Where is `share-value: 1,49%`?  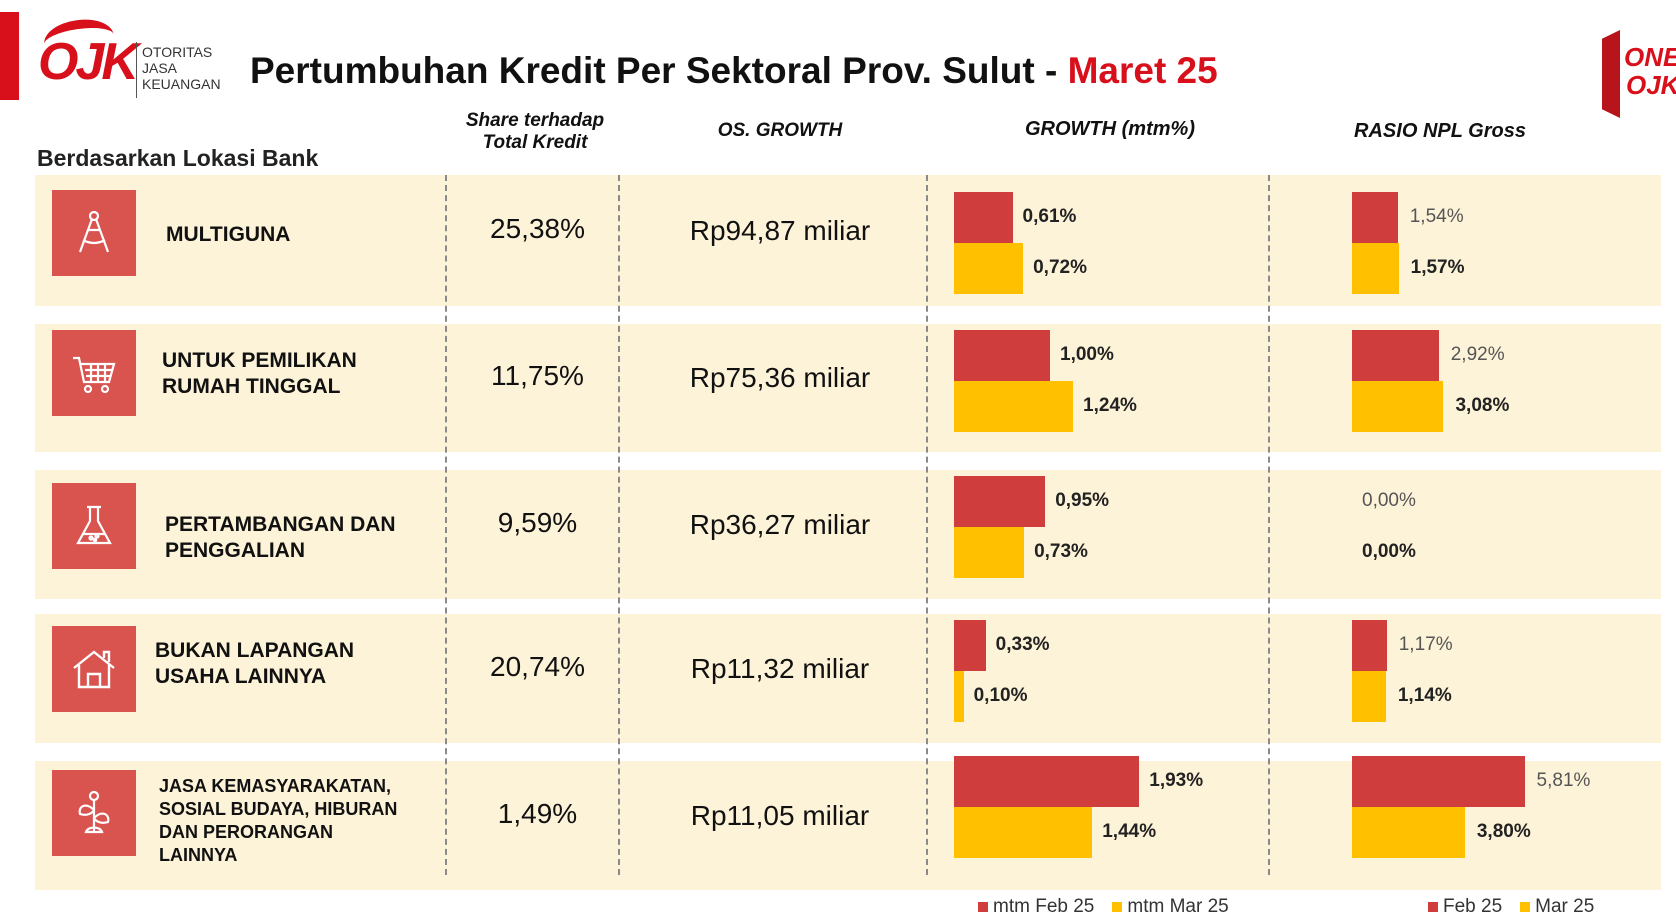 share-value: 1,49% is located at coordinates (537, 813).